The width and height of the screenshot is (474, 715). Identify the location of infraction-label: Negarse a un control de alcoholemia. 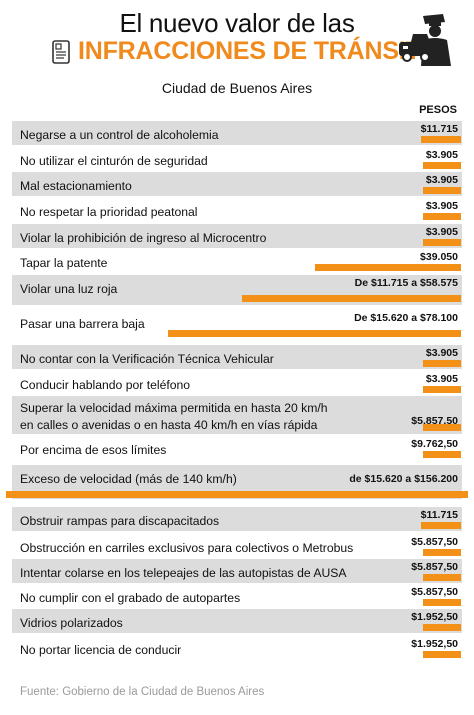
(119, 135).